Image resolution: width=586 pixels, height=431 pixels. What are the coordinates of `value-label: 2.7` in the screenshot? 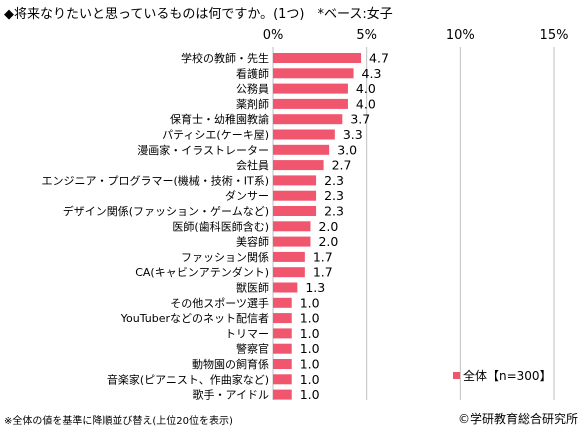 It's located at (342, 165).